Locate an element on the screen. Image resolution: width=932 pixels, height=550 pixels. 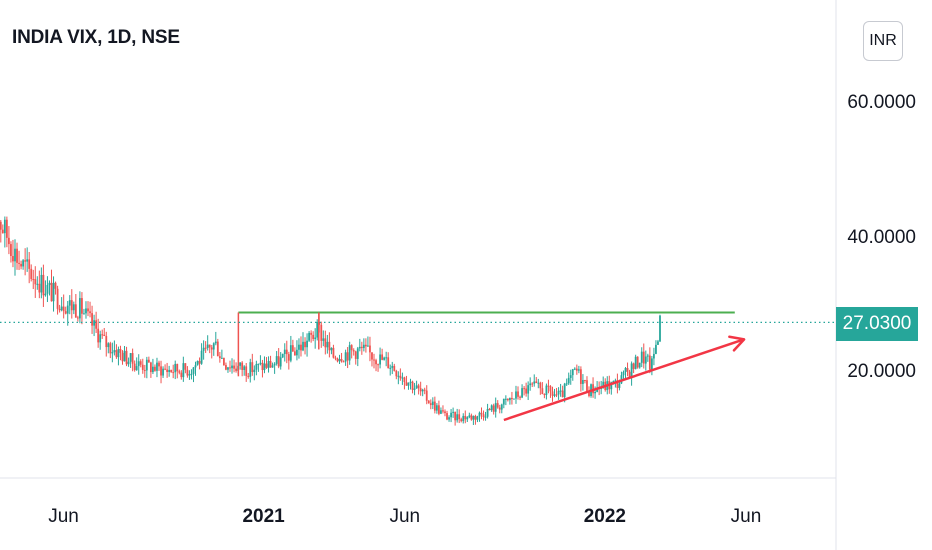
last-price-badge: 27.0300 is located at coordinates (877, 324).